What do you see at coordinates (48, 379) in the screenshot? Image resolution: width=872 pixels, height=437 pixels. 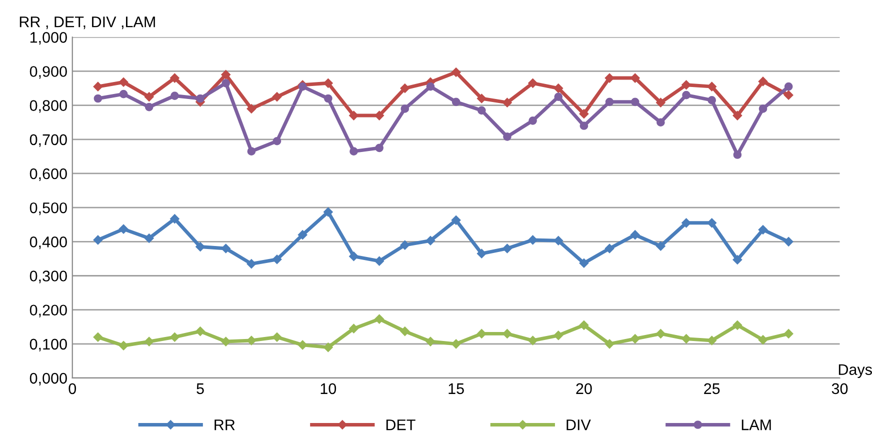 I see `y-tick-label: 0,000` at bounding box center [48, 379].